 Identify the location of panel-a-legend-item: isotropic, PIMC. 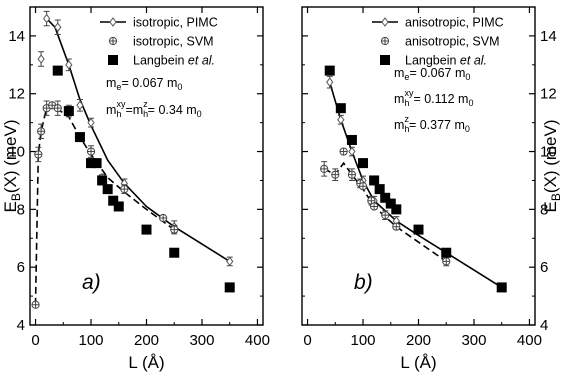
(159, 23).